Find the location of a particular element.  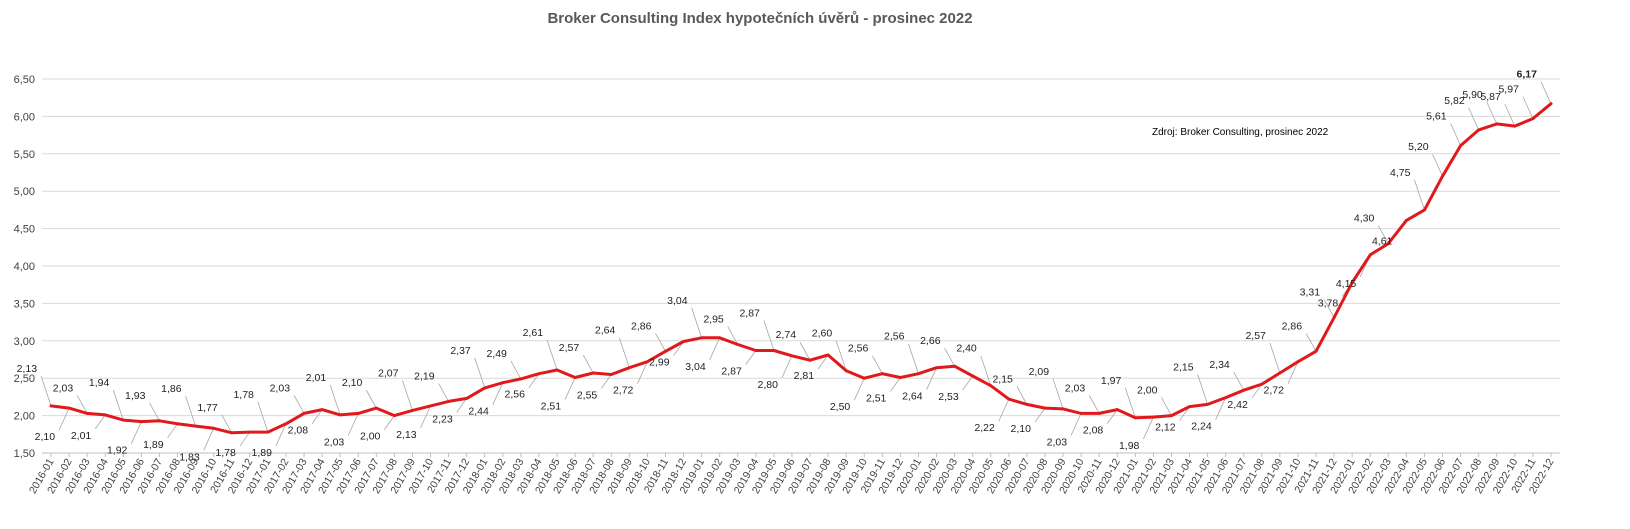

data-label: 2,03 is located at coordinates (1075, 388).